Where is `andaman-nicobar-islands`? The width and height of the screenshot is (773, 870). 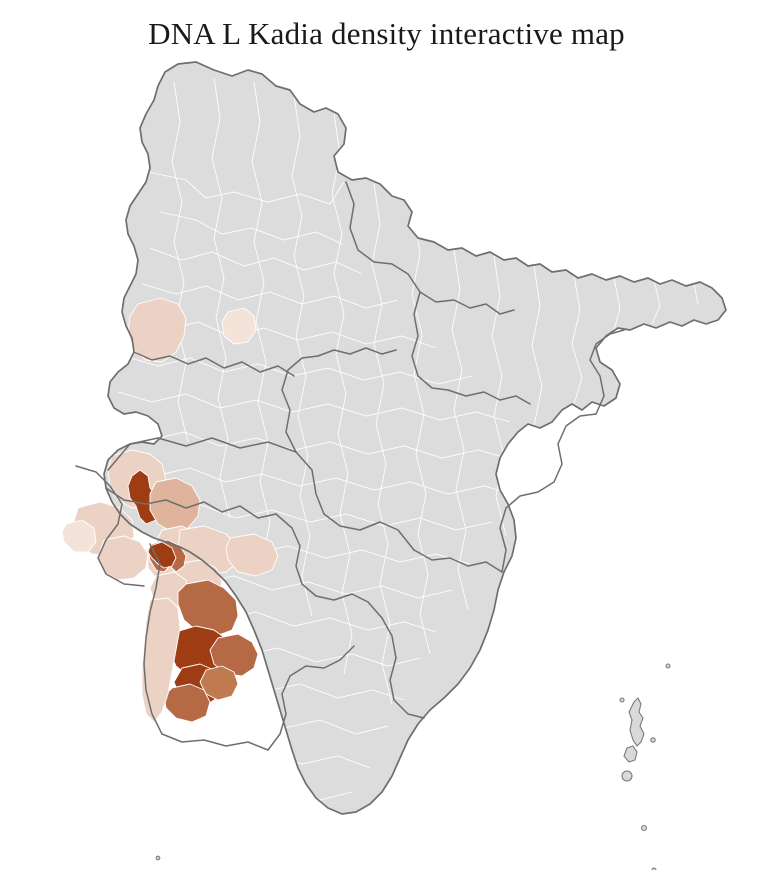
andaman-nicobar-islands is located at coordinates (636, 722).